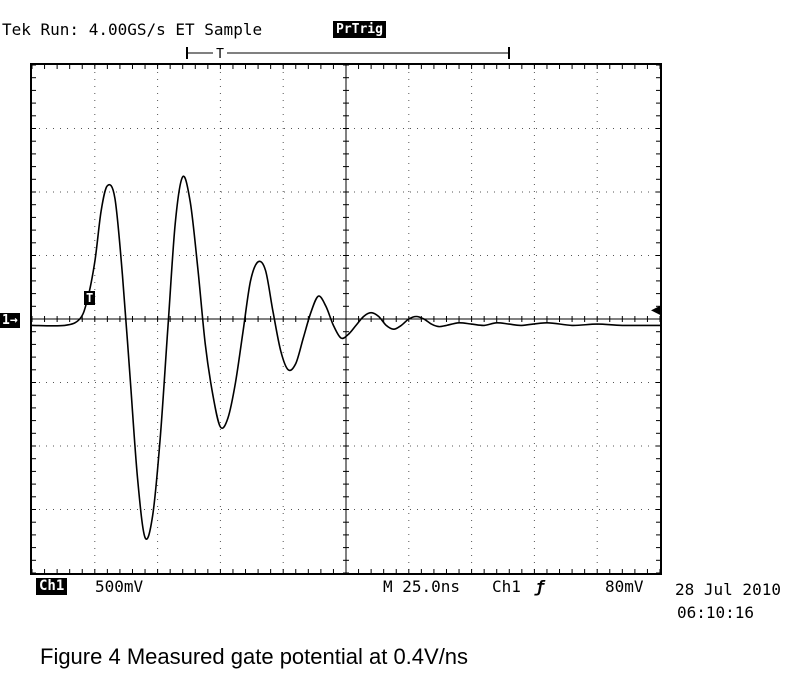 The height and width of the screenshot is (692, 800). What do you see at coordinates (506, 586) in the screenshot?
I see `trigger-source: Ch1` at bounding box center [506, 586].